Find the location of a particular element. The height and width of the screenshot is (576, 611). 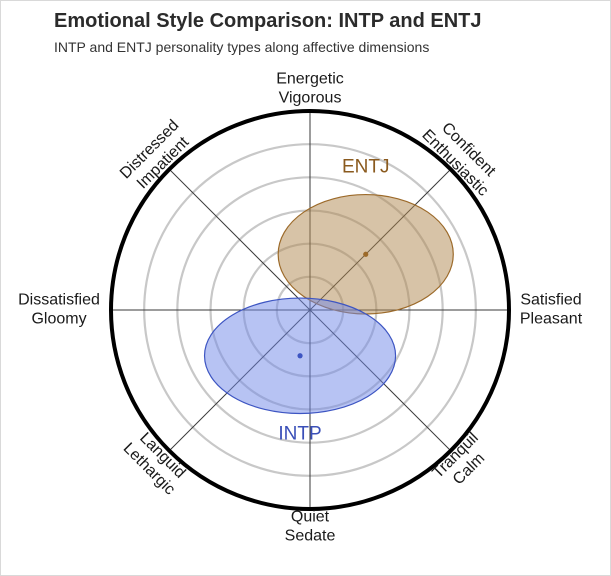

intp-center-point is located at coordinates (300, 356).